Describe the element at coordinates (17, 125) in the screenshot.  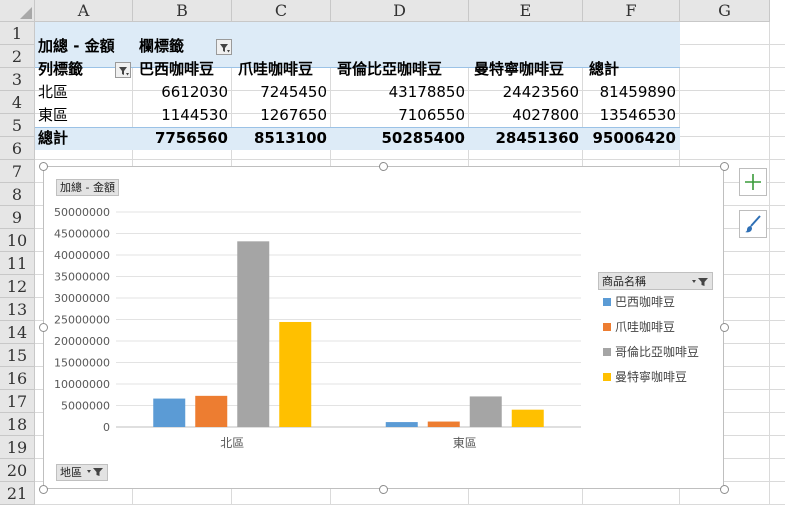
I see `row-header-5: 5` at that location.